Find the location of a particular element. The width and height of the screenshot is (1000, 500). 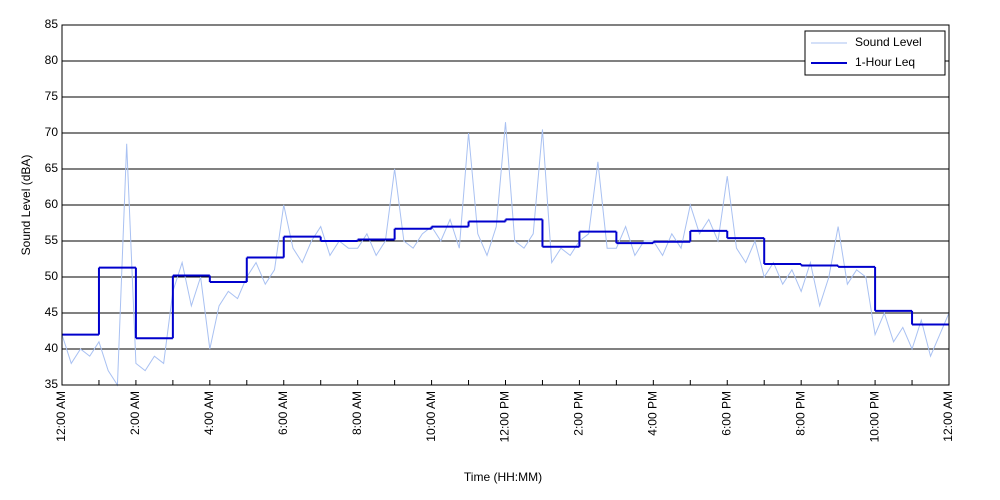

x-axis-label: Time (HH:MM) is located at coordinates (503, 477).